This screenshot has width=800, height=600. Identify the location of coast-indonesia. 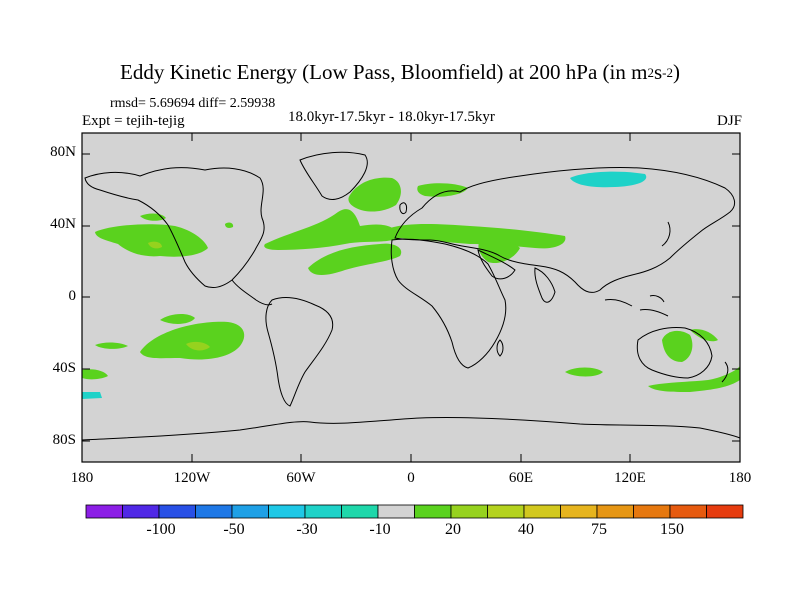
(636, 306).